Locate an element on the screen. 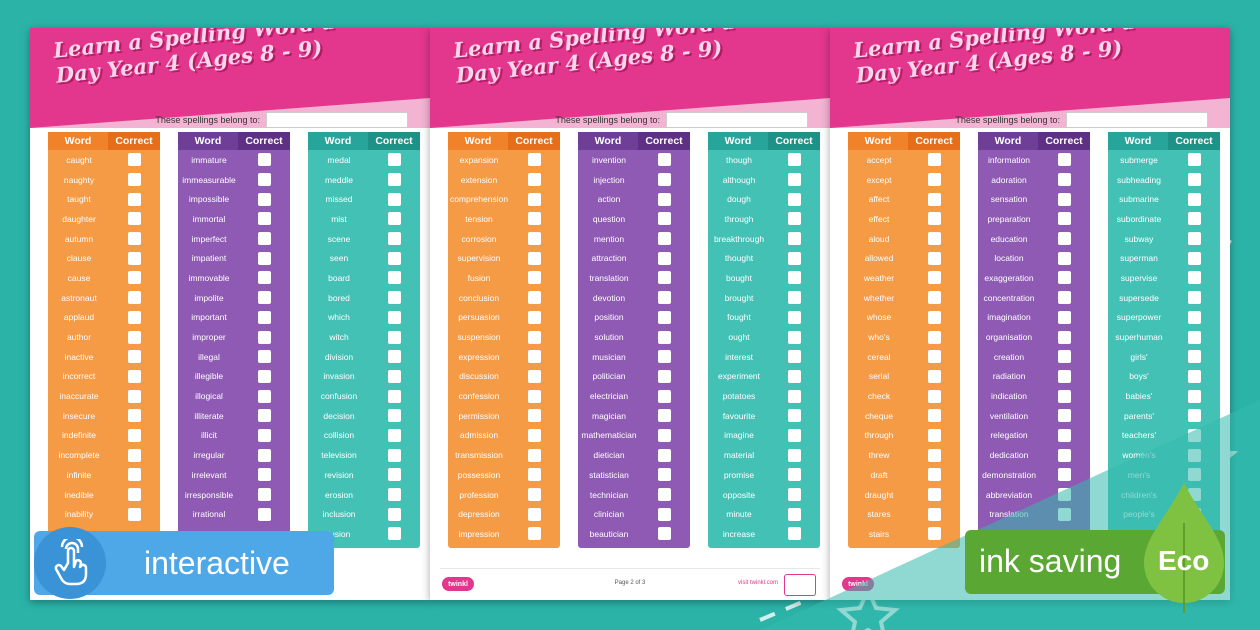  interactive-badge: interactive is located at coordinates (184, 563).